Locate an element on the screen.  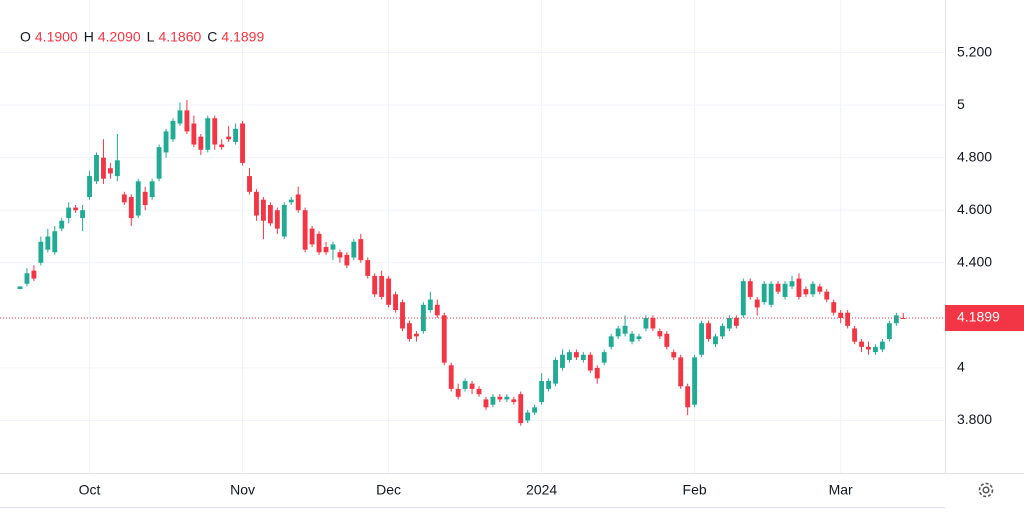
x-tick-label: Dec is located at coordinates (388, 490).